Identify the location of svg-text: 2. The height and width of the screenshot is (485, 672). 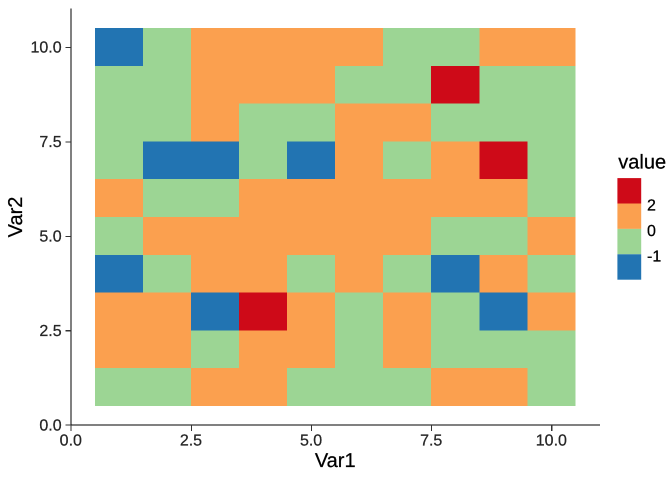
(651, 206).